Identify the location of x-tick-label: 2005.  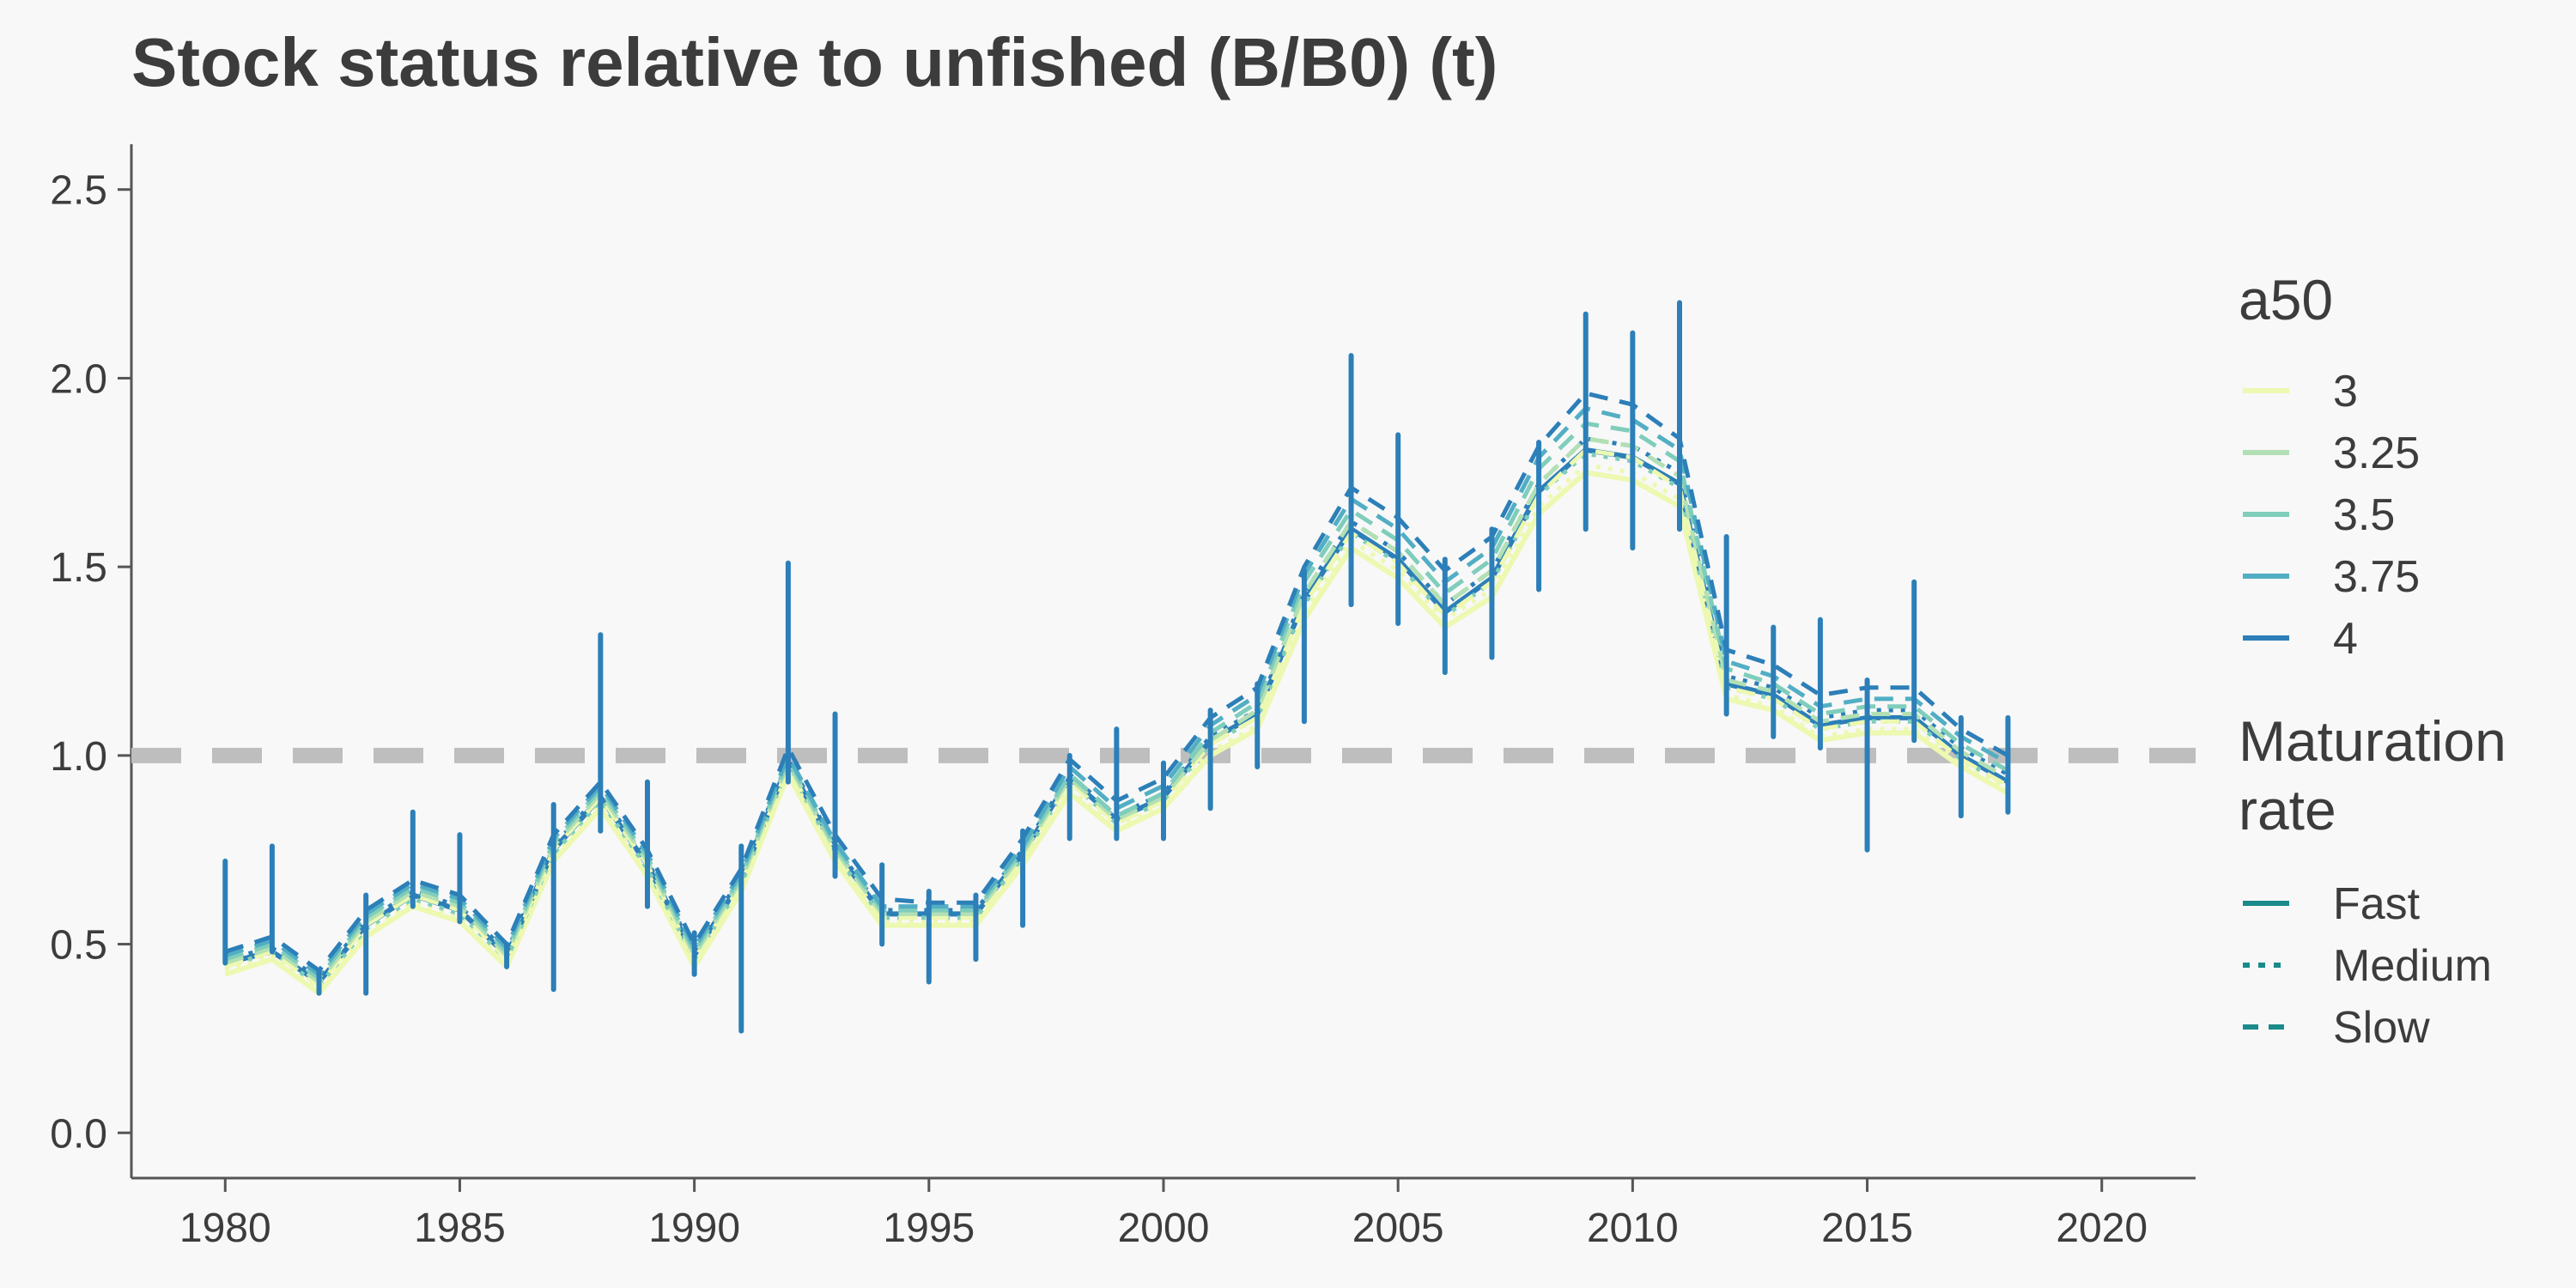
(1398, 1228).